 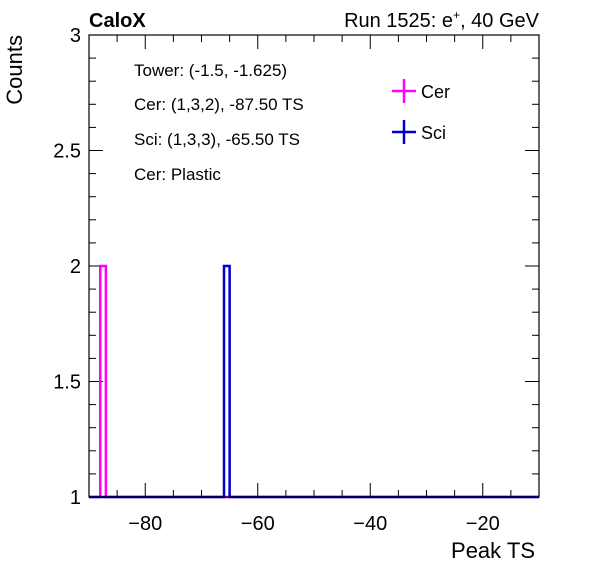 I want to click on legend-label-cer: Cer, so click(x=435, y=92).